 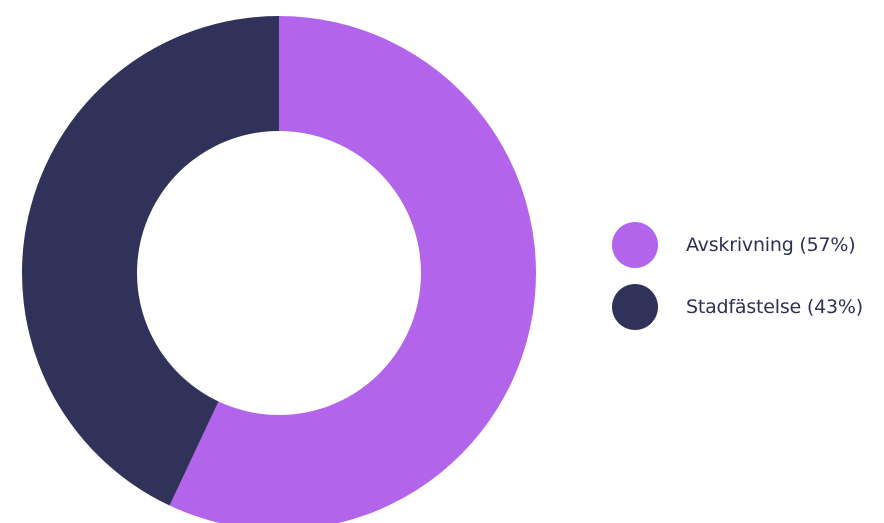 I want to click on legend-label-avskrivning: Avskrivning (57%), so click(x=771, y=245).